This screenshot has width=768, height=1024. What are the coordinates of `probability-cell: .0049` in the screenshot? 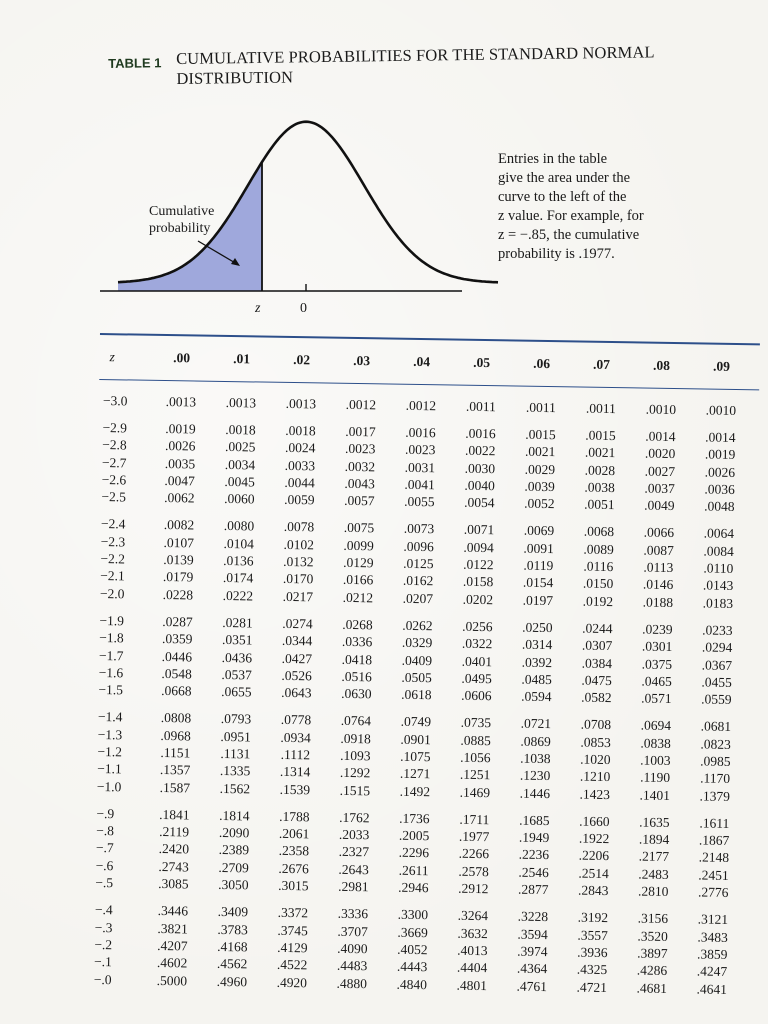 It's located at (659, 505).